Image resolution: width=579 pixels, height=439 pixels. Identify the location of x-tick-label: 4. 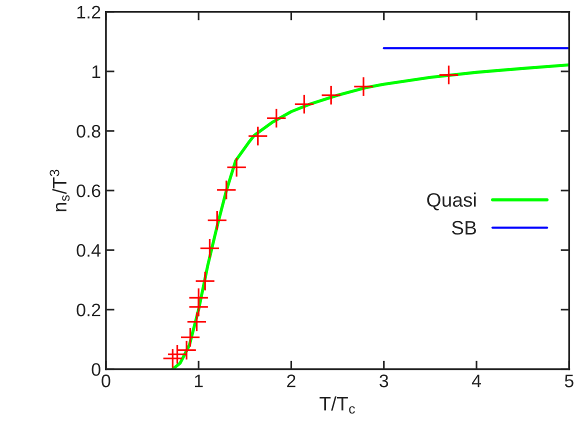
(477, 381).